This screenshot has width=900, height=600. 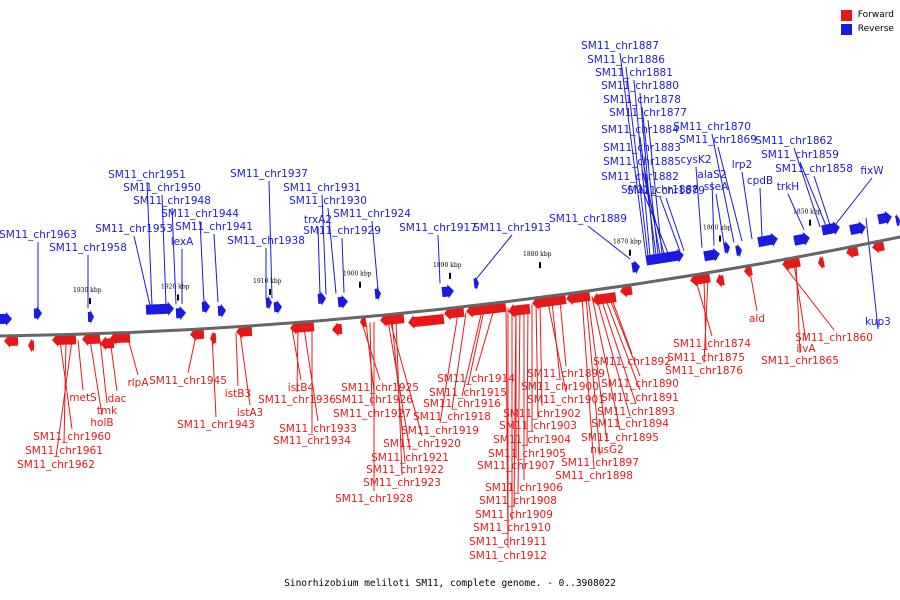 I want to click on gene-label: SM11_chr1907, so click(x=516, y=466).